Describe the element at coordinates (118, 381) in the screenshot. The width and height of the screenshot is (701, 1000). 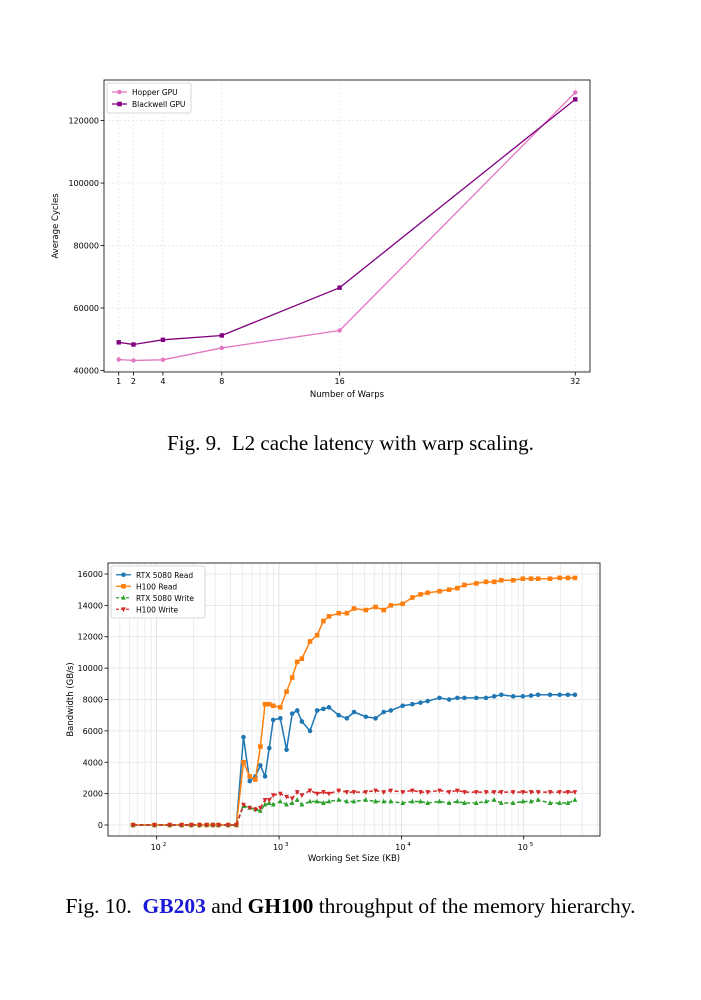
I see `fig9-xtick-label: 1` at that location.